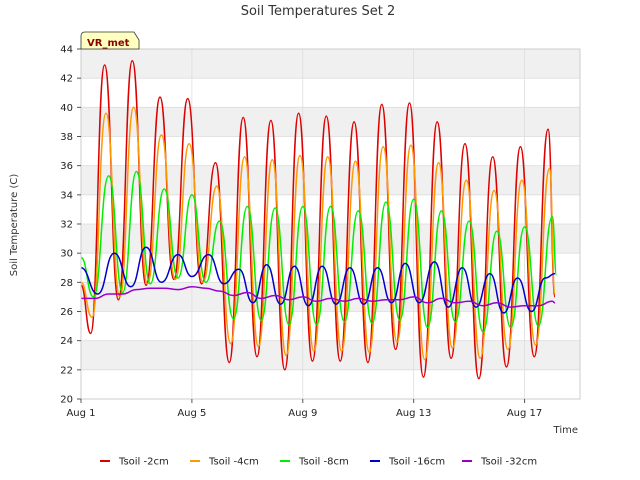  What do you see at coordinates (80, 413) in the screenshot?
I see `x-tick-label: Aug 1` at bounding box center [80, 413].